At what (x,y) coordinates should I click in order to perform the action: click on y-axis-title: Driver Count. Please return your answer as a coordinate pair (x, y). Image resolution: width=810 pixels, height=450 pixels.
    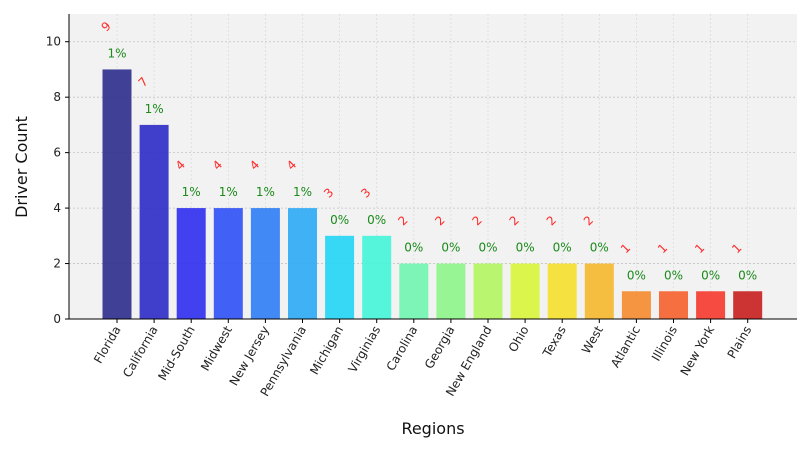
    Looking at the image, I should click on (21, 167).